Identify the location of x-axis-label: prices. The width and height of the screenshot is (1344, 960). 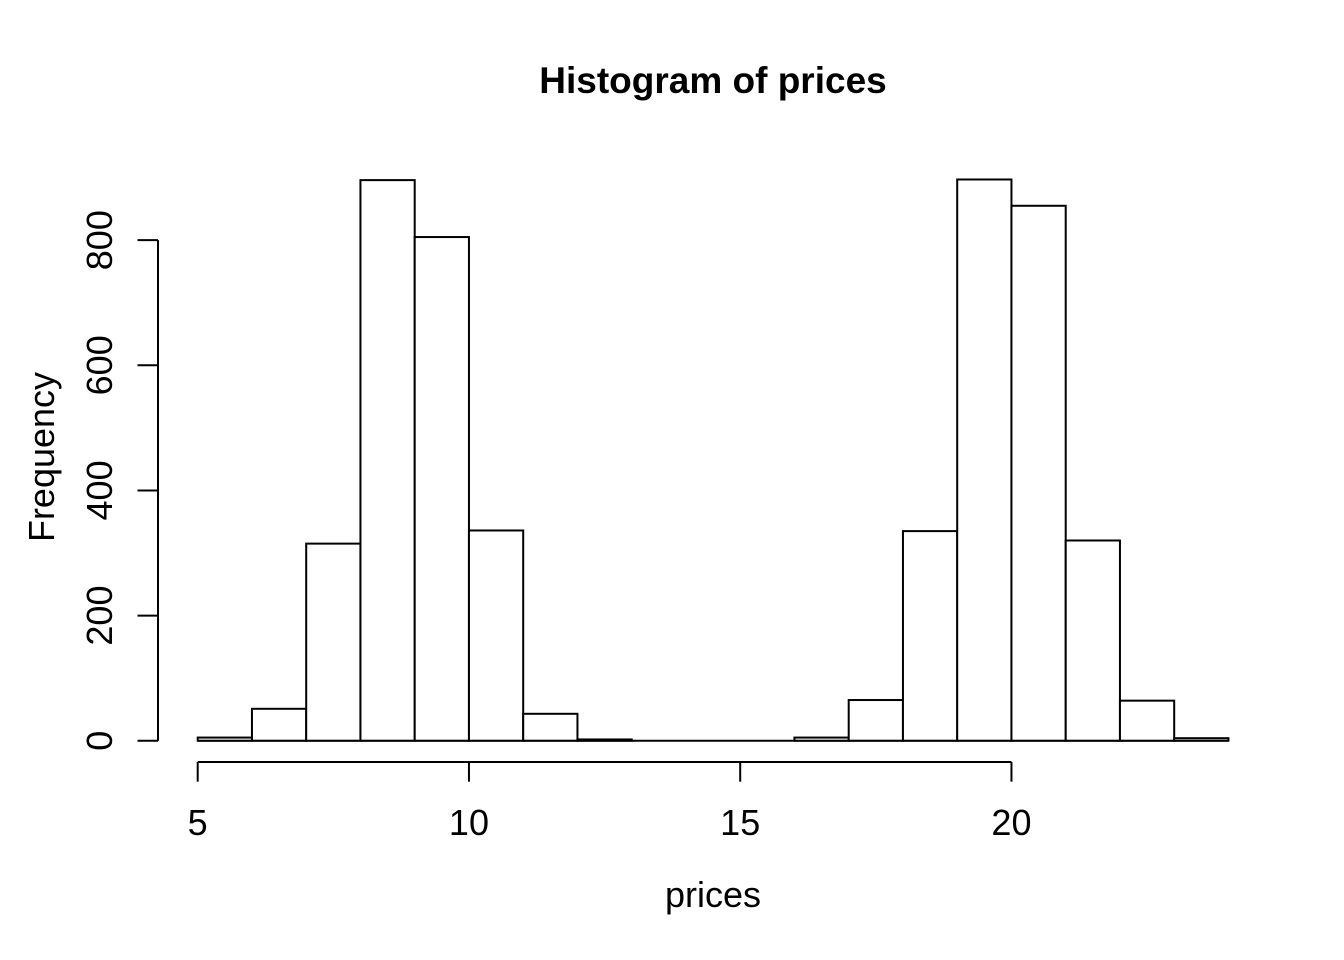
(713, 894).